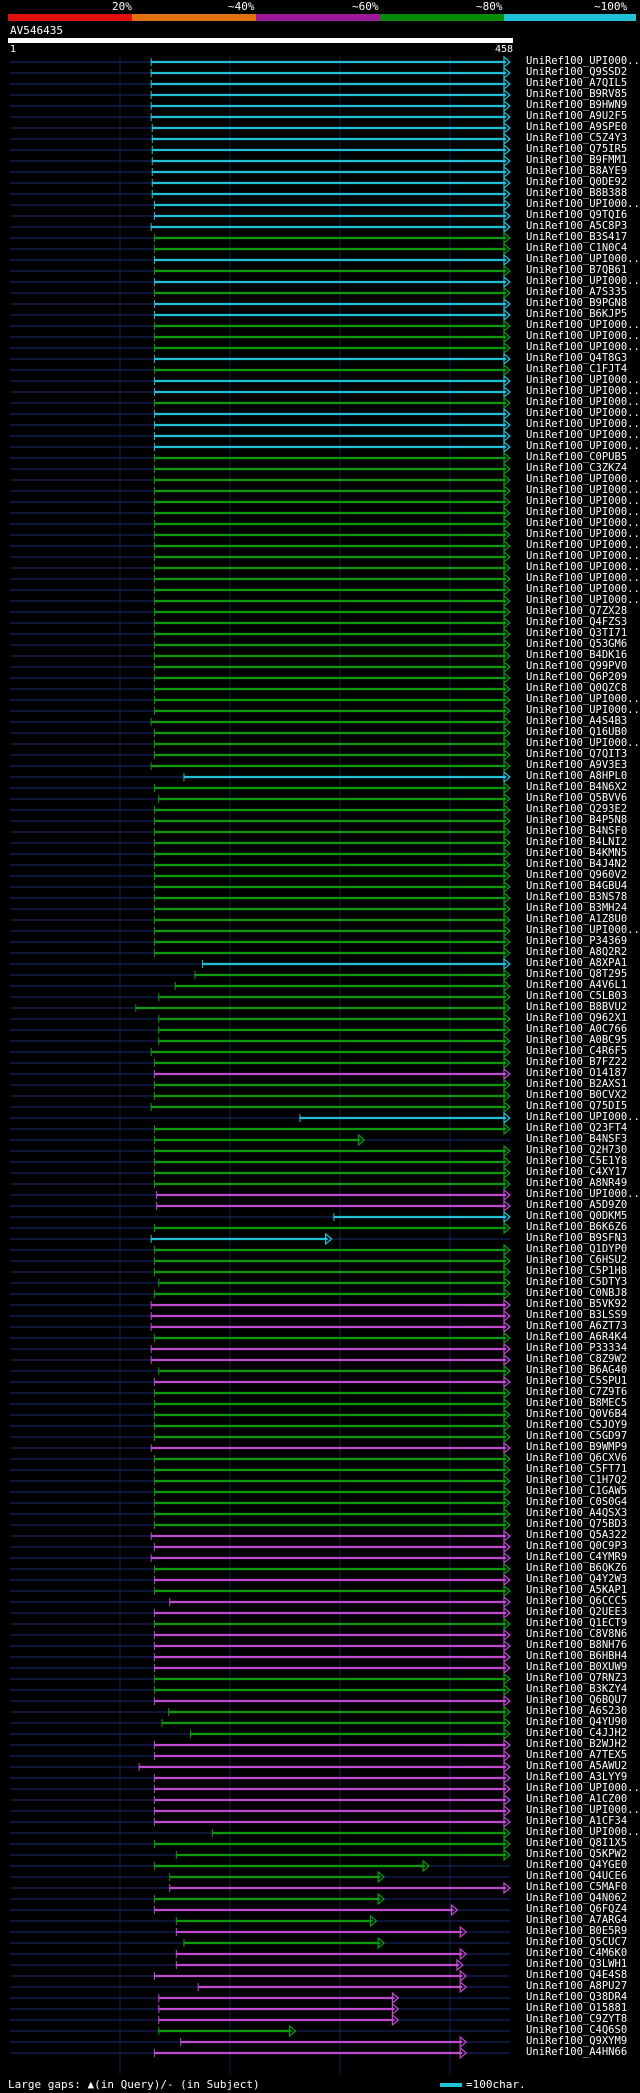 Image resolution: width=640 pixels, height=2093 pixels. I want to click on hit-label: UniRef100_C5JOY9, so click(577, 1425).